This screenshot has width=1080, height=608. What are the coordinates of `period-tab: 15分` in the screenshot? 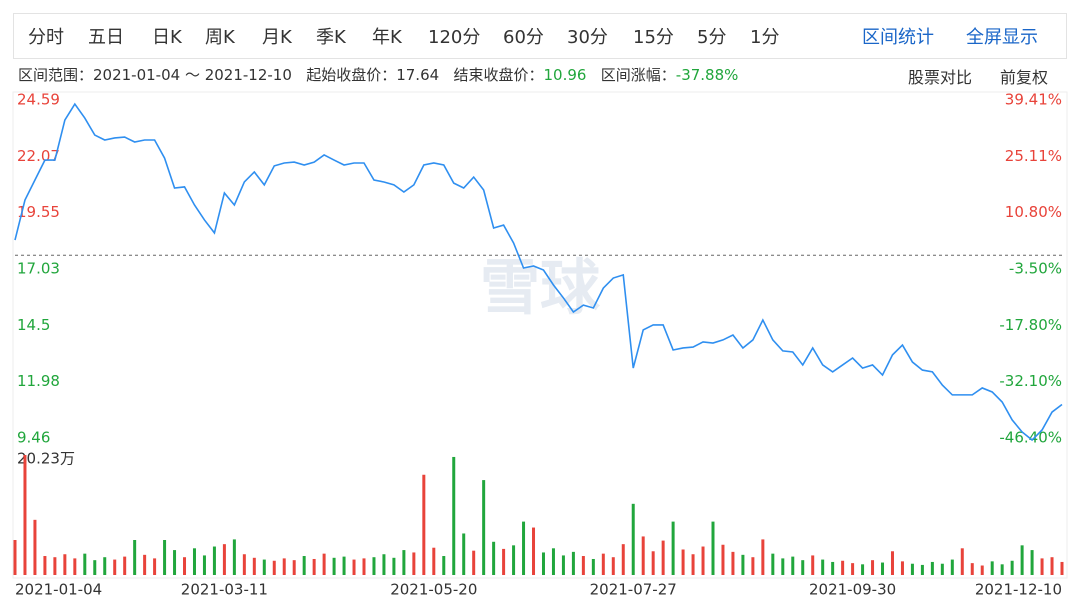 It's located at (653, 37).